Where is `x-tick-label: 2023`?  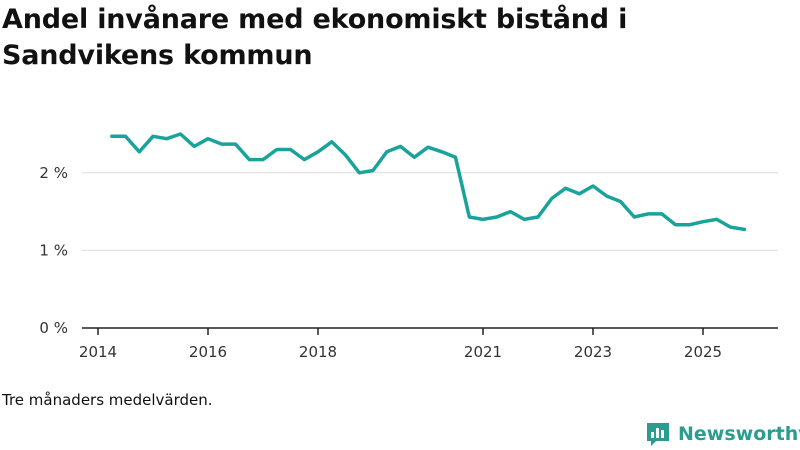 x-tick-label: 2023 is located at coordinates (593, 352).